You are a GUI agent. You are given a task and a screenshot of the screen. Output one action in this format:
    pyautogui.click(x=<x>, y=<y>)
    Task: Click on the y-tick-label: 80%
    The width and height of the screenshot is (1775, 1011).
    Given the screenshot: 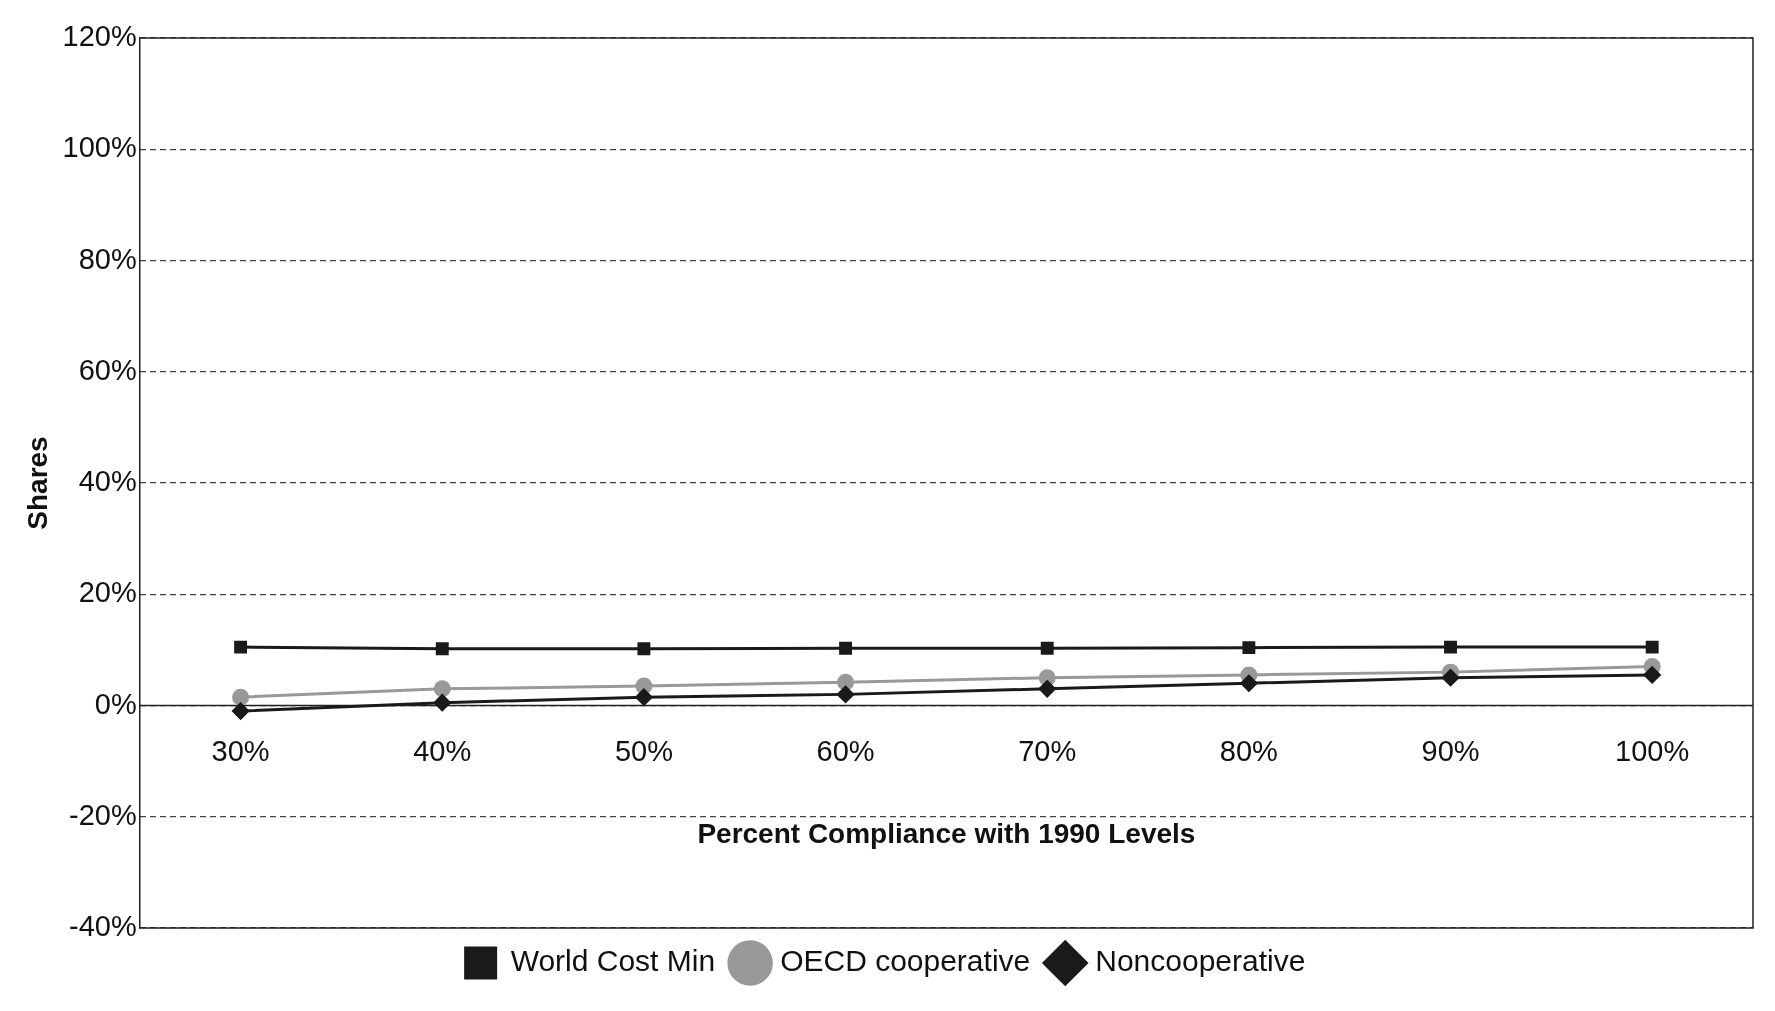 What is the action you would take?
    pyautogui.click(x=107, y=258)
    